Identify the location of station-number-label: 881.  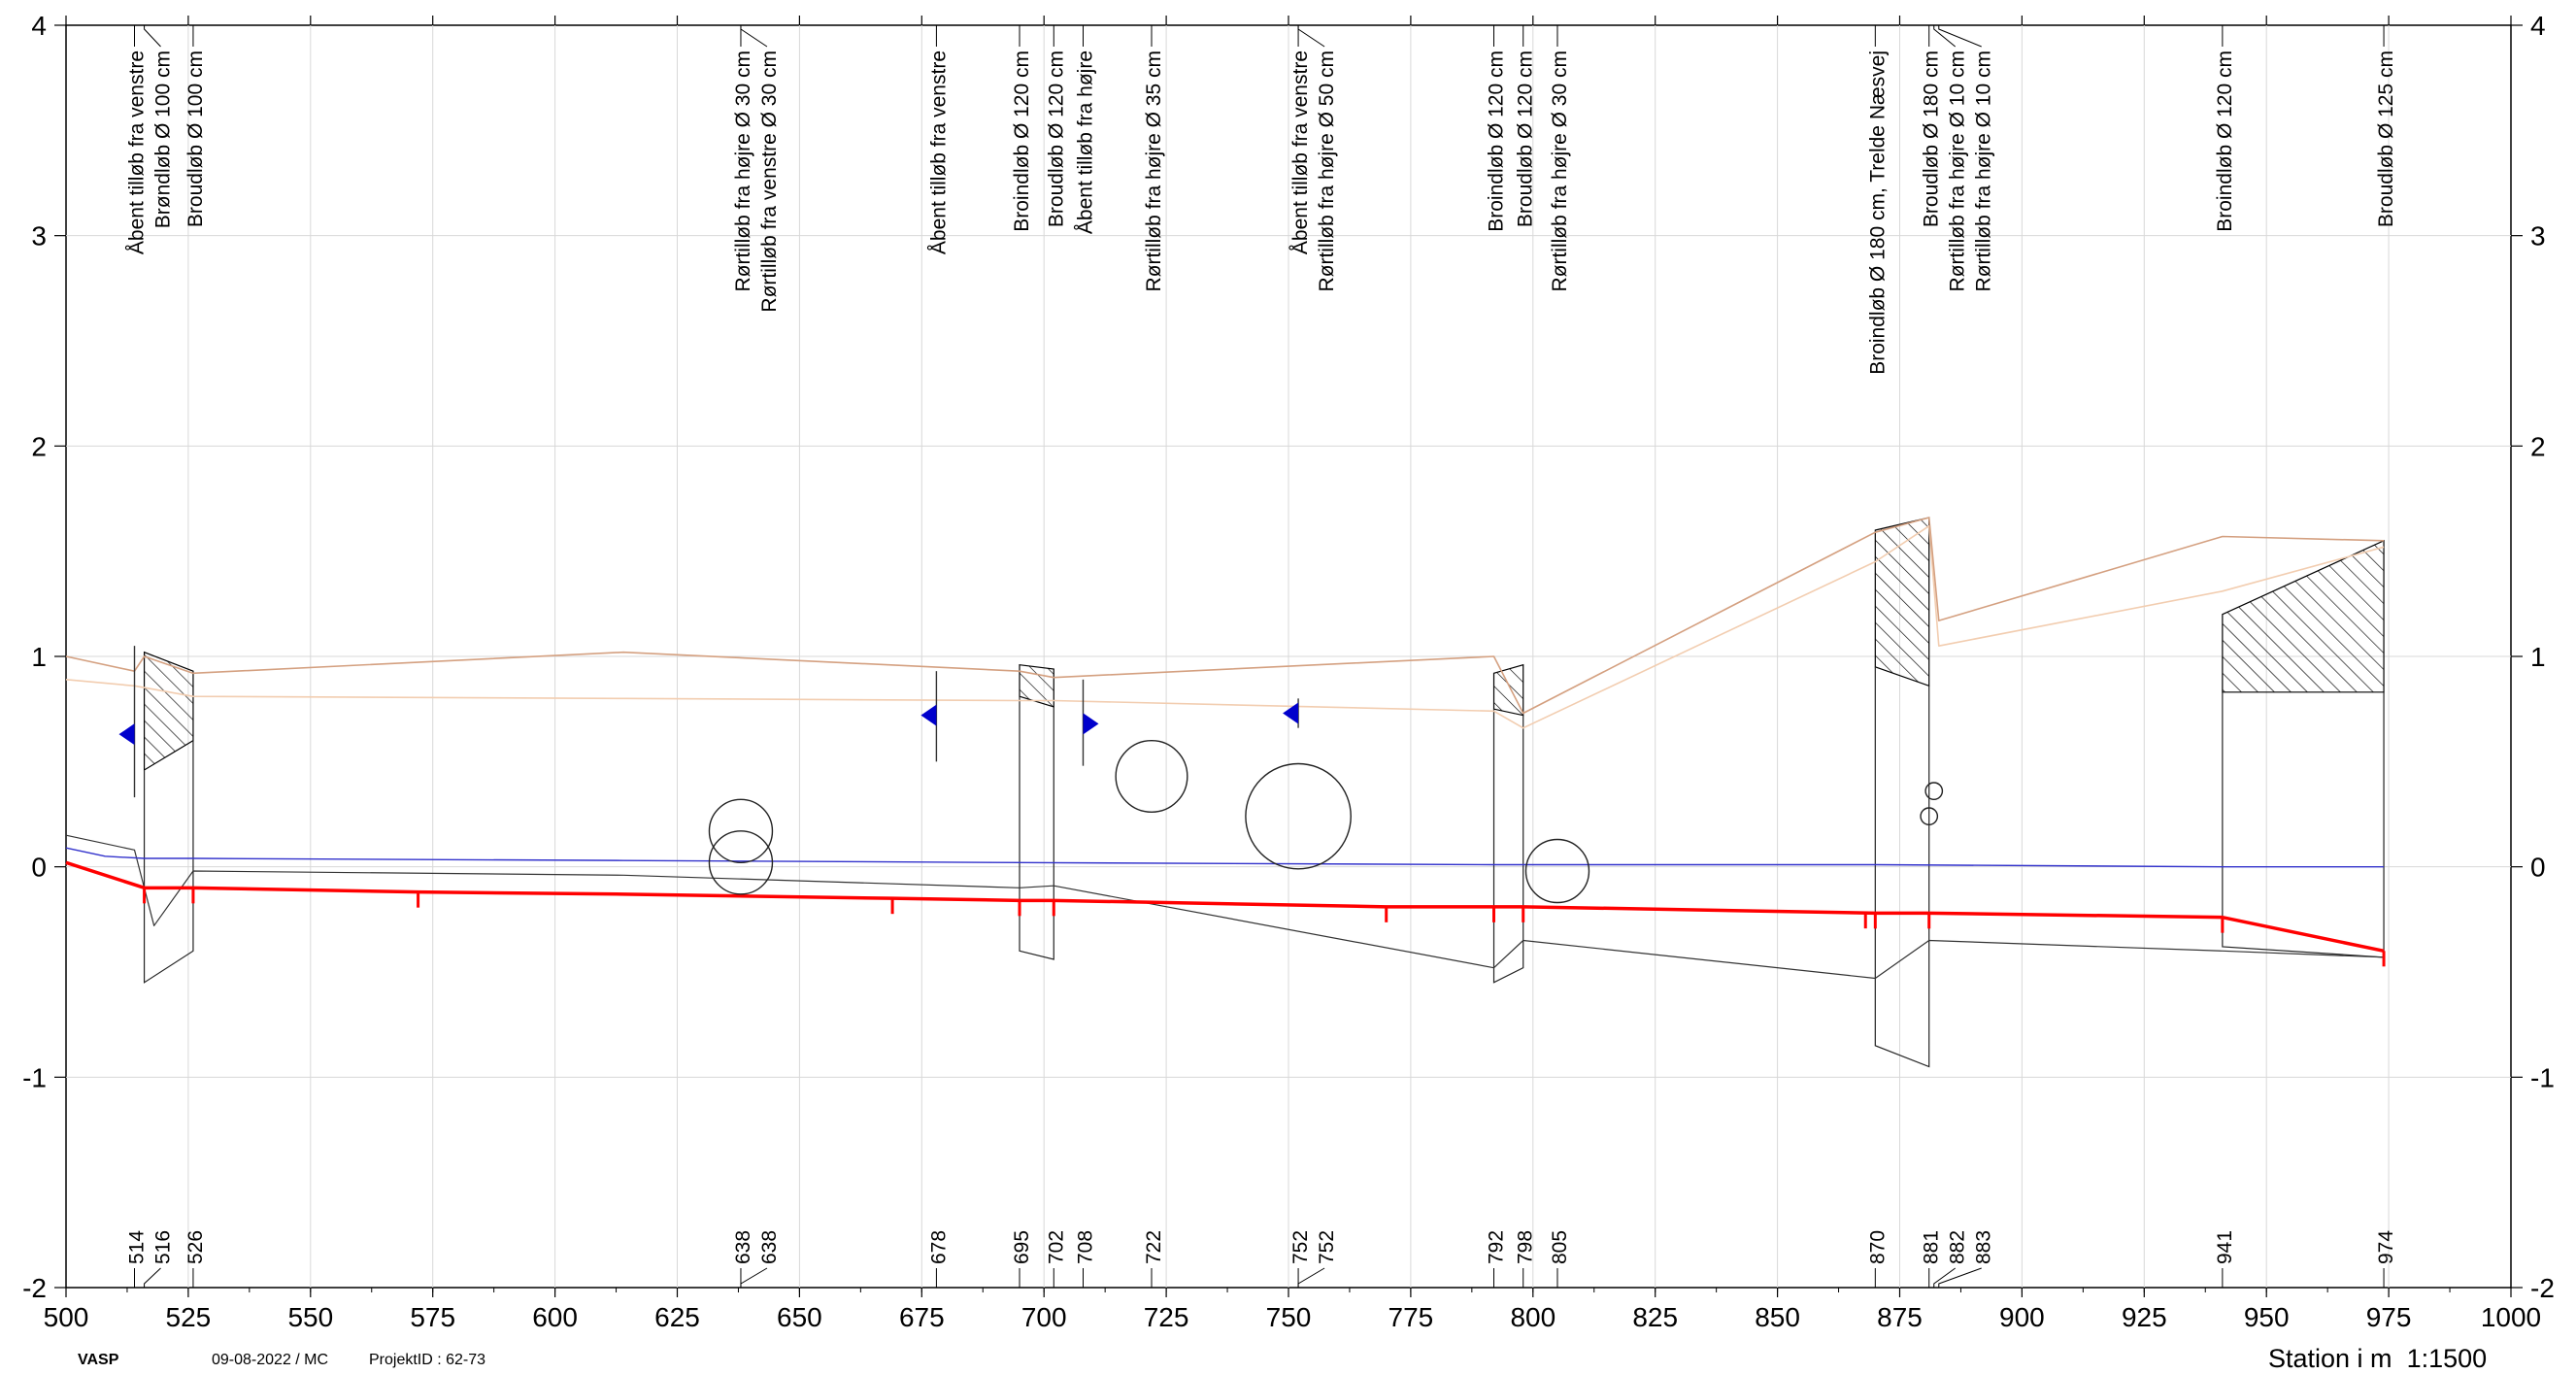
(1932, 1247).